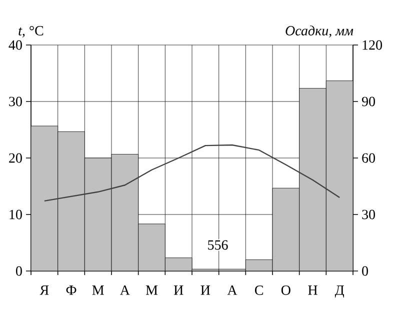  I want to click on x-tick-label: Ф, so click(71, 290).